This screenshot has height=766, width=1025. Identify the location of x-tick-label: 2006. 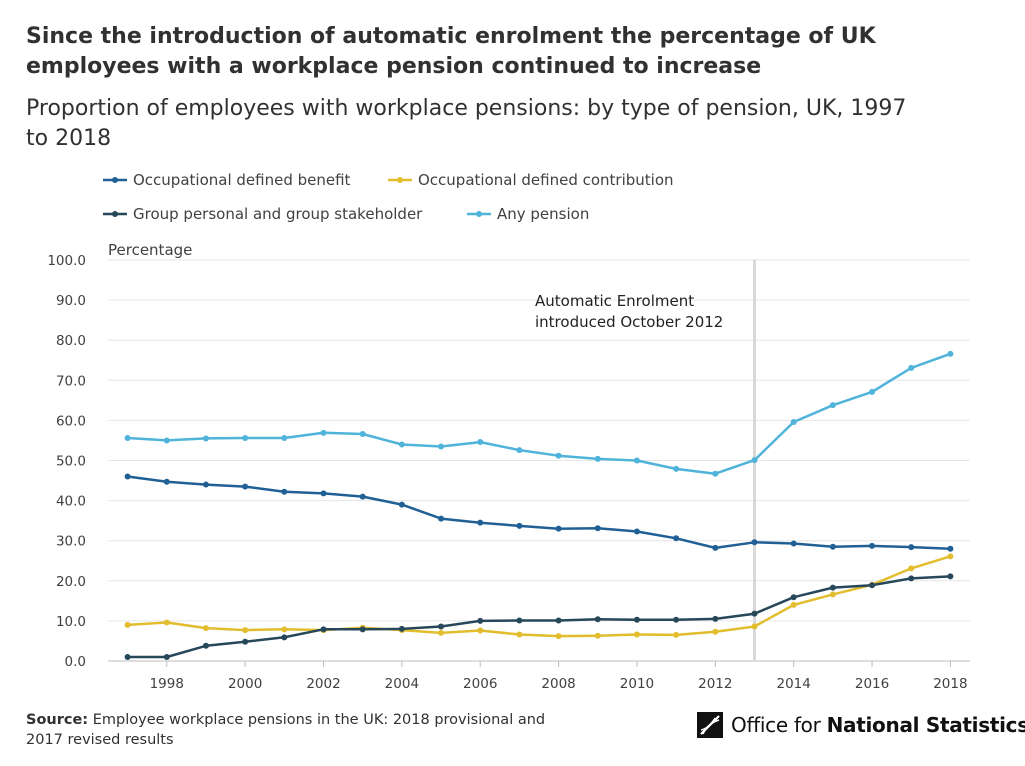
(480, 684).